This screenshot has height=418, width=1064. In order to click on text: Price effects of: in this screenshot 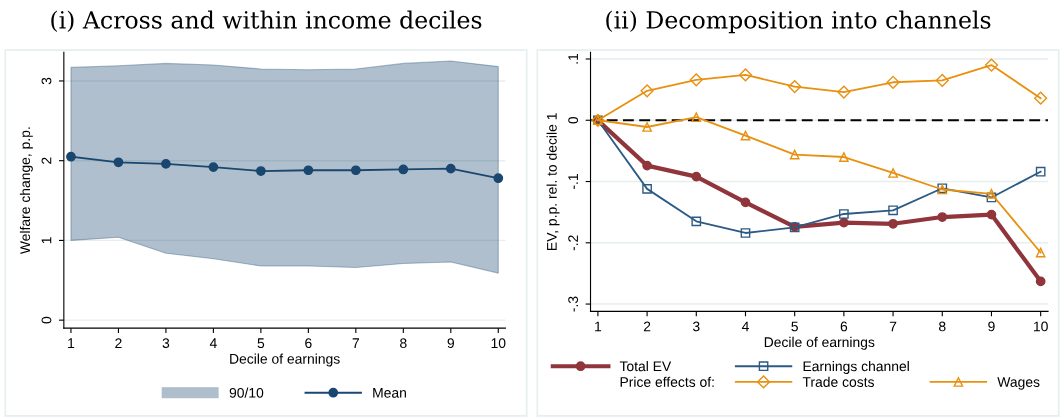, I will do `click(667, 381)`.